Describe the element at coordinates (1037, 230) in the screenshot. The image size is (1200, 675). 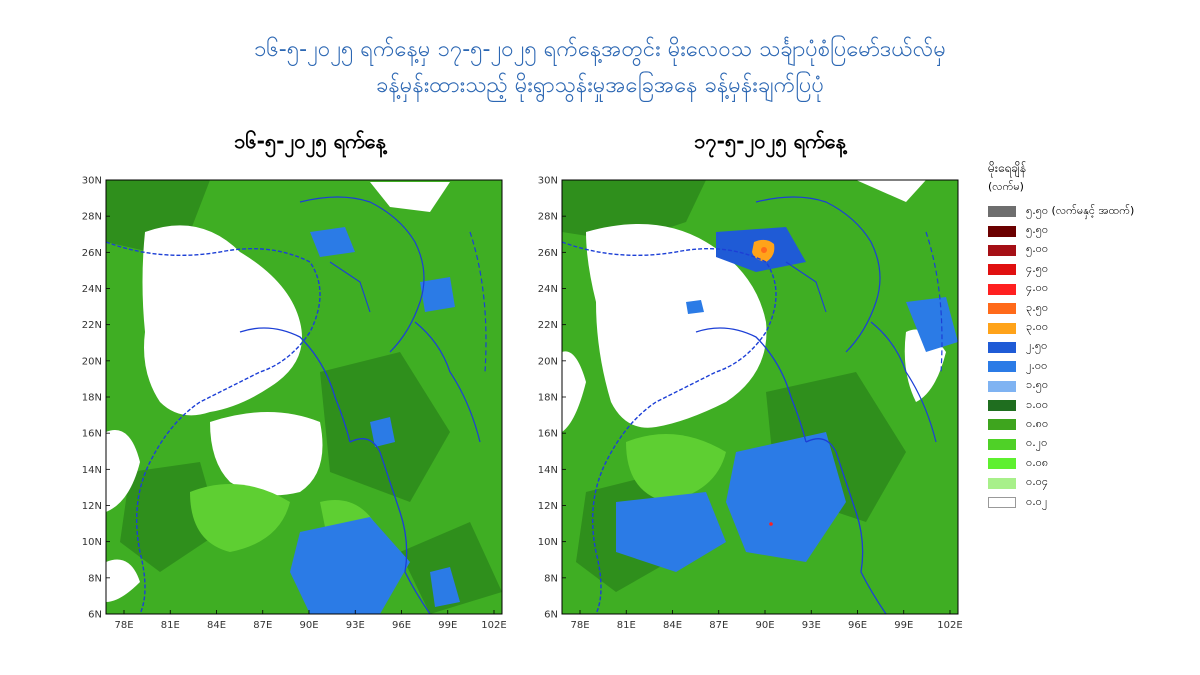
I see `legend-label: ၅.၅၀` at that location.